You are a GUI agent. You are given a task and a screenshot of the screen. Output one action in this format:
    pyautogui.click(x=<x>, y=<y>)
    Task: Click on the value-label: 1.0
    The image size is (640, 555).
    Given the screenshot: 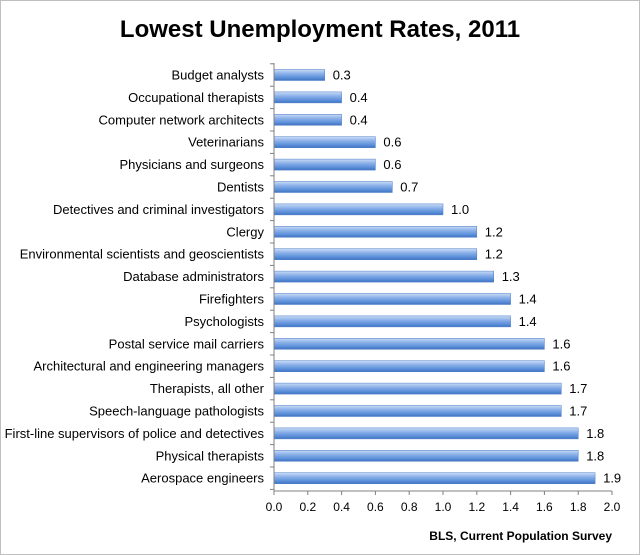 What is the action you would take?
    pyautogui.click(x=460, y=209)
    